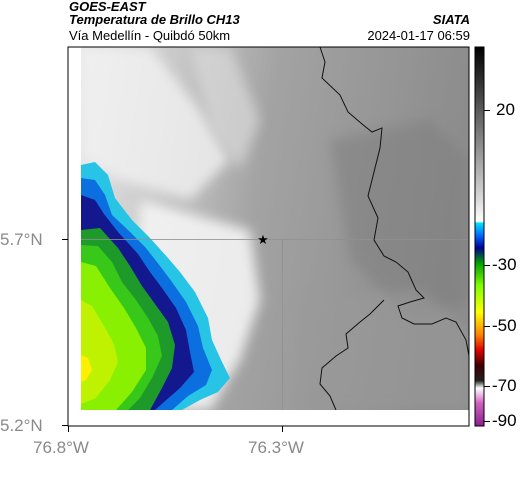  Describe the element at coordinates (107, 7) in the screenshot. I see `product-title: GOES-EAST` at that location.